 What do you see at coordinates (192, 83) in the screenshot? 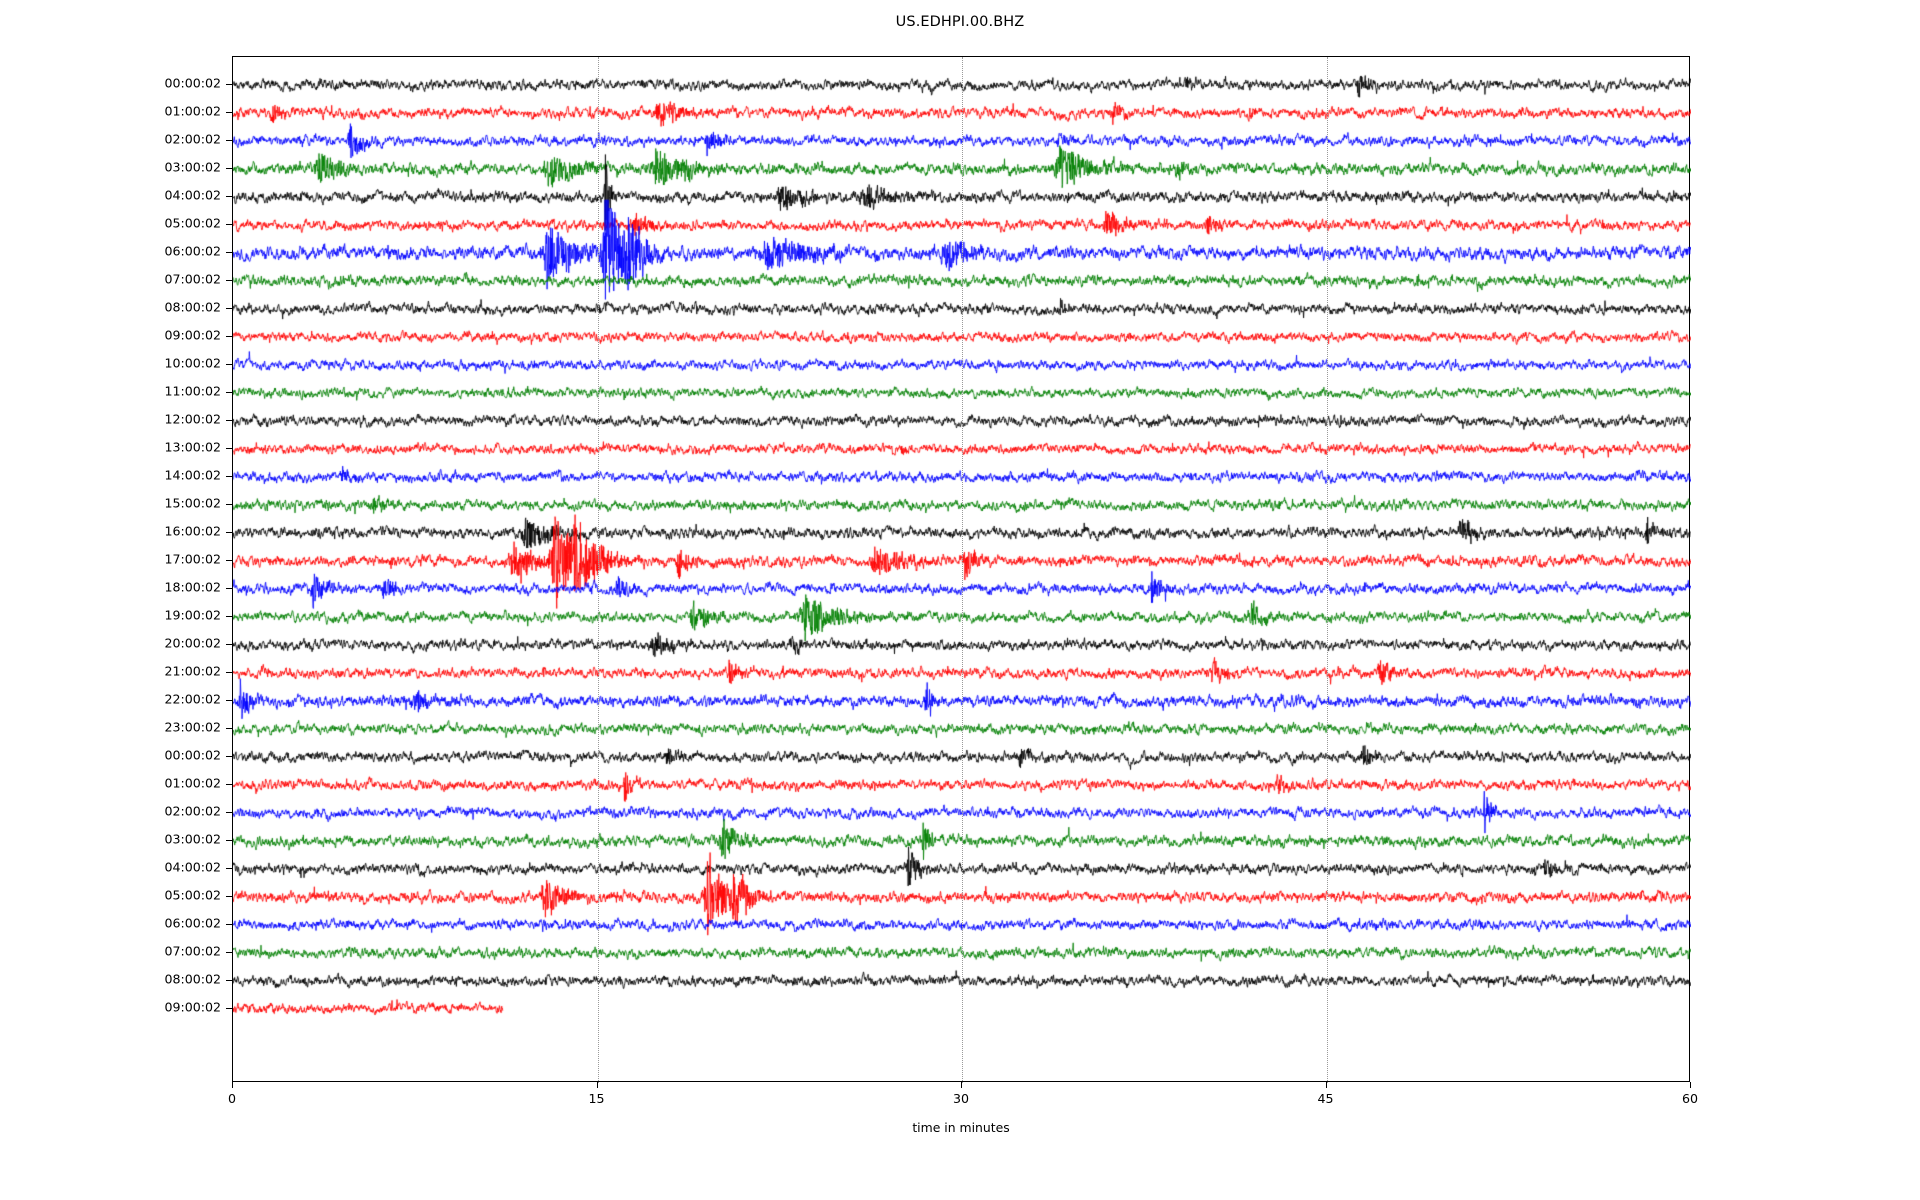
I see `y-tick-label-0: 00:00:02` at bounding box center [192, 83].